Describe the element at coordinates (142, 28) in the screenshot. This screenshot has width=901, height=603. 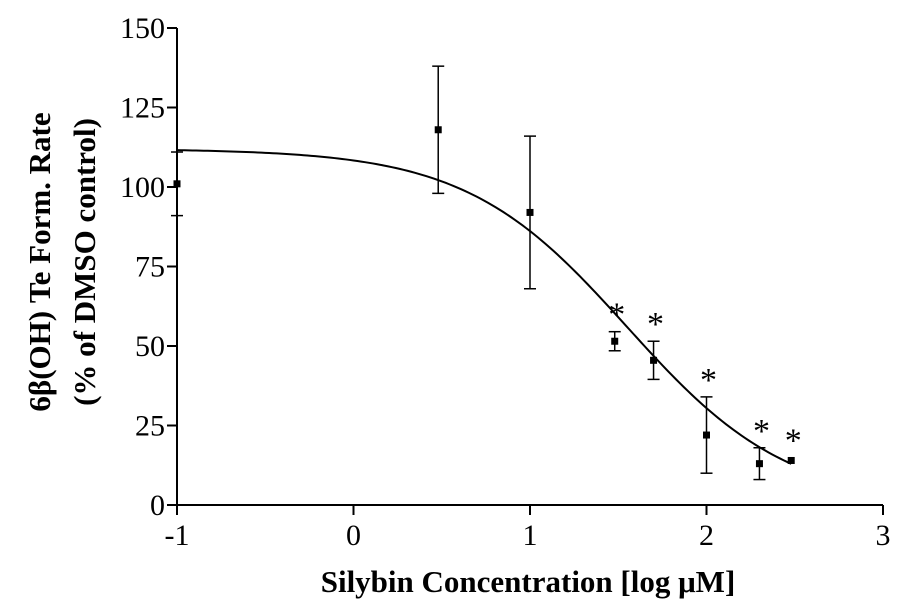
I see `y-tick-label: 150` at that location.